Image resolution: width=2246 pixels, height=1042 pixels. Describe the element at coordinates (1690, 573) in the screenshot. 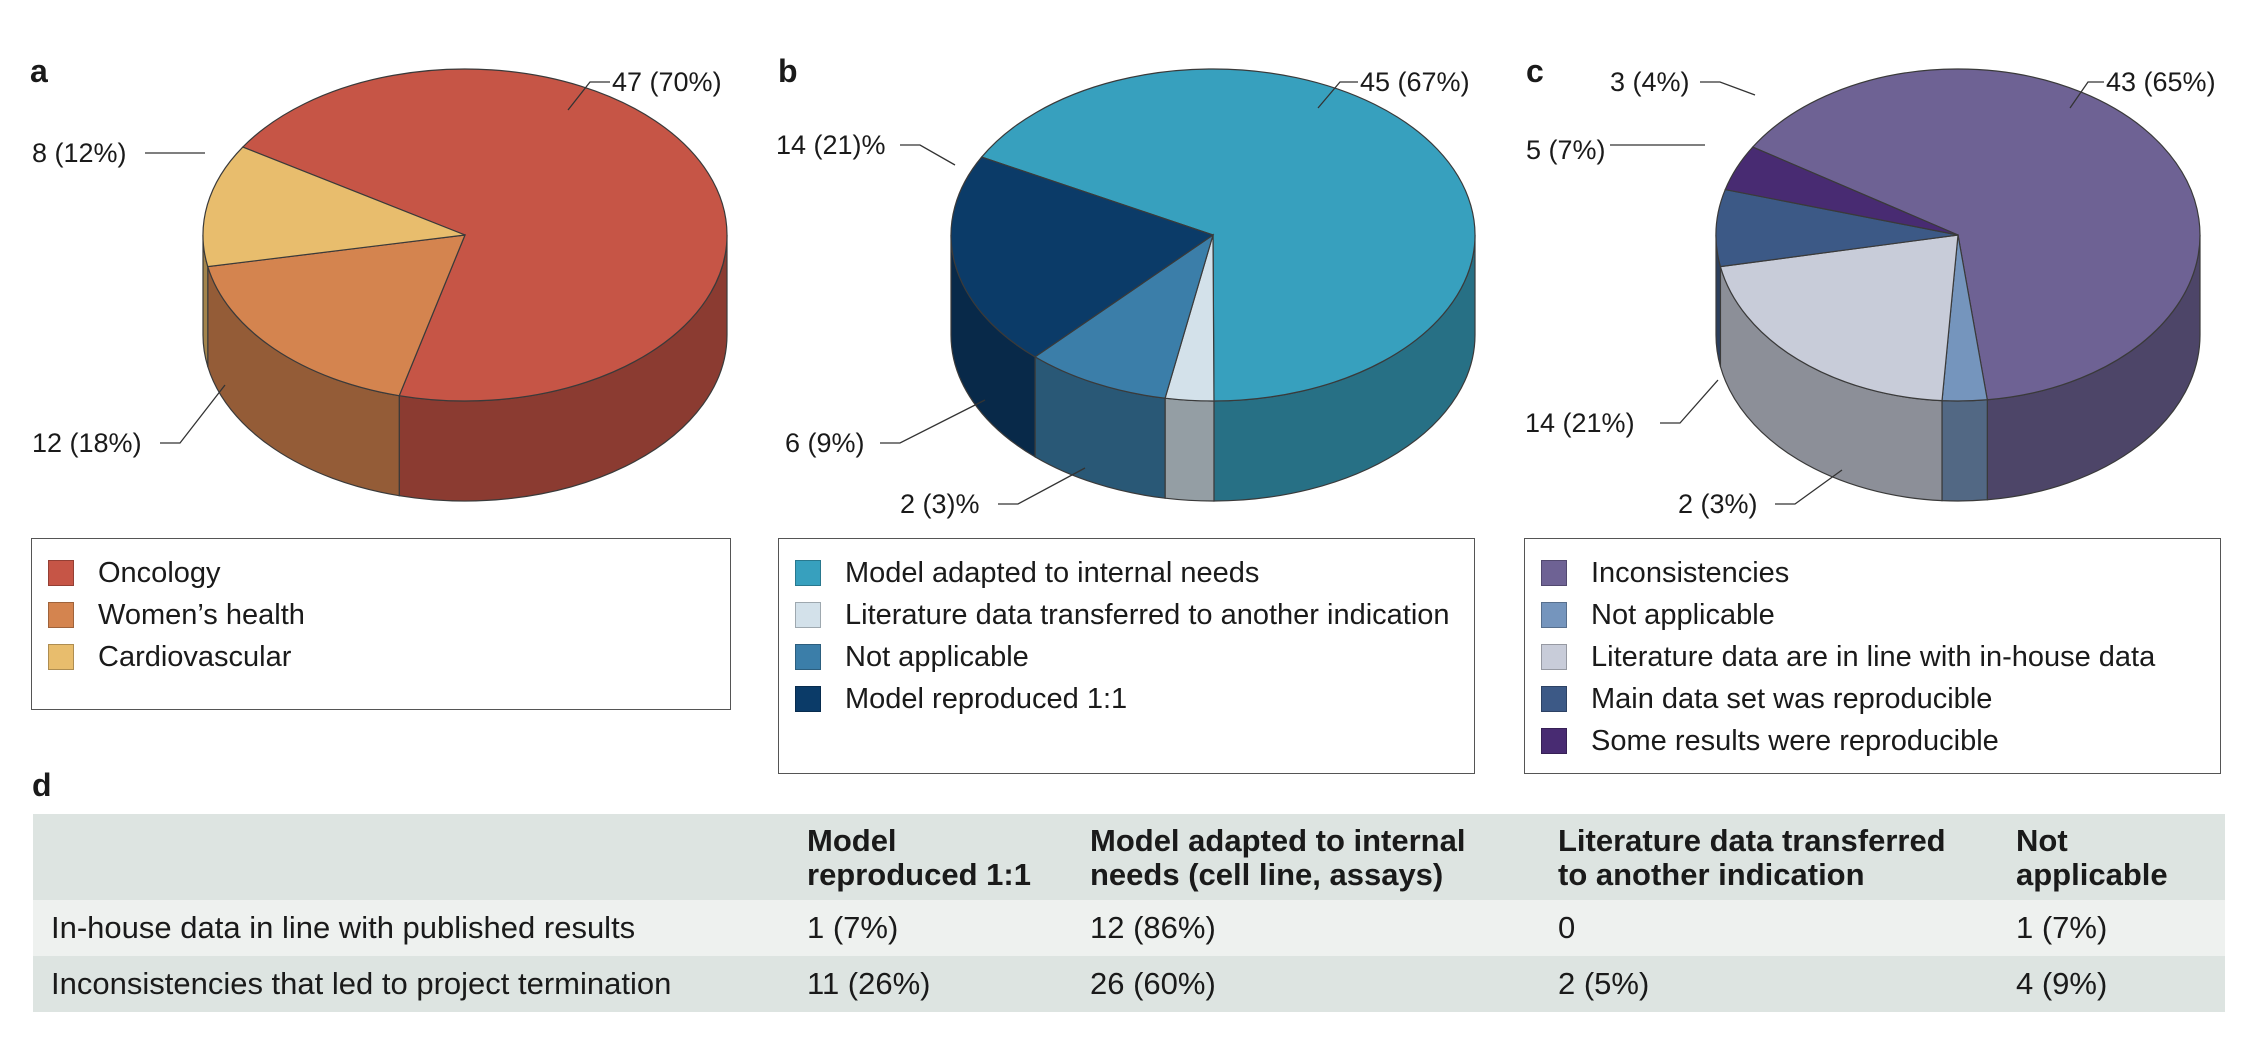

I see `legend-label: Inconsistencies` at that location.